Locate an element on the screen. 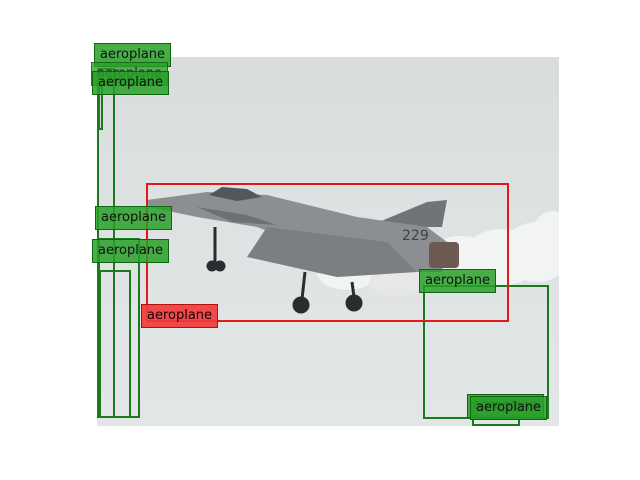 This screenshot has width=640, height=480. gt-label-8: aeroplane is located at coordinates (509, 408).